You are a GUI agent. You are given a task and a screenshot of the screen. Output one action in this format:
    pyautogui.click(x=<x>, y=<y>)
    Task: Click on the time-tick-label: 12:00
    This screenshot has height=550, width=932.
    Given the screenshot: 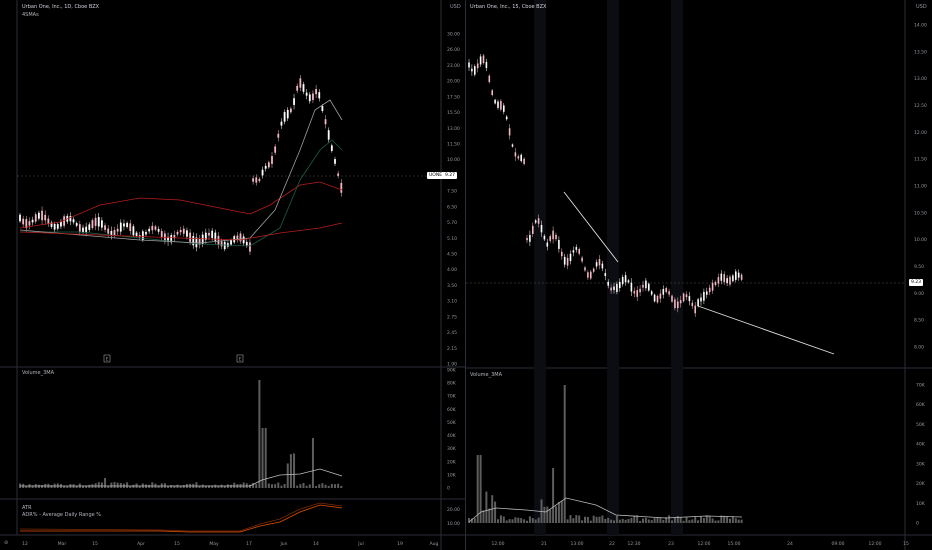 What is the action you would take?
    pyautogui.click(x=498, y=544)
    